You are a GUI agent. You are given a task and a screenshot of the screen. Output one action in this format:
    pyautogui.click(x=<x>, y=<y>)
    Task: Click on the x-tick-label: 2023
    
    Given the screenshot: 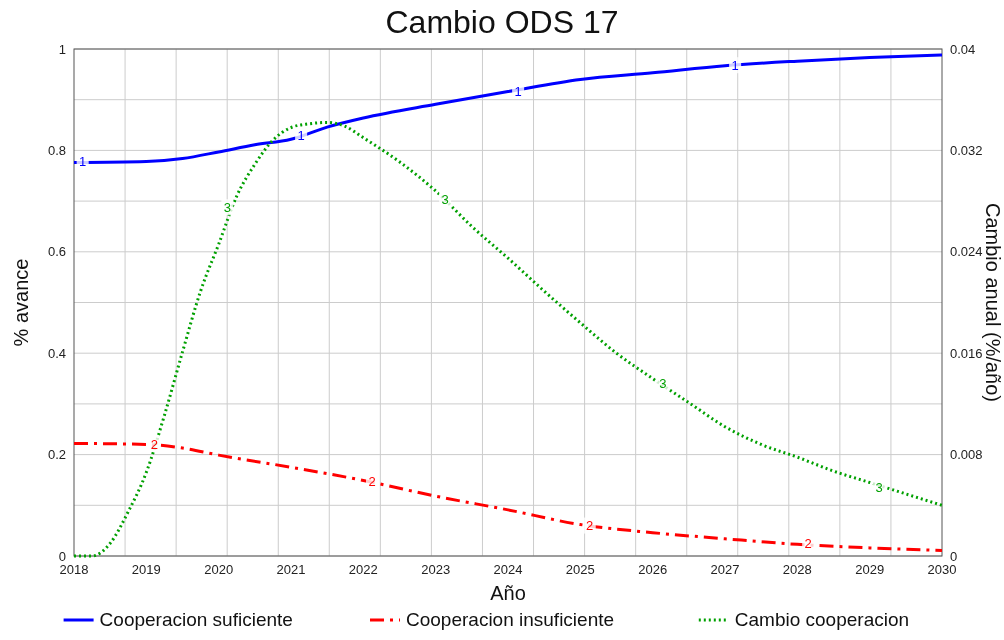 What is the action you would take?
    pyautogui.click(x=436, y=569)
    